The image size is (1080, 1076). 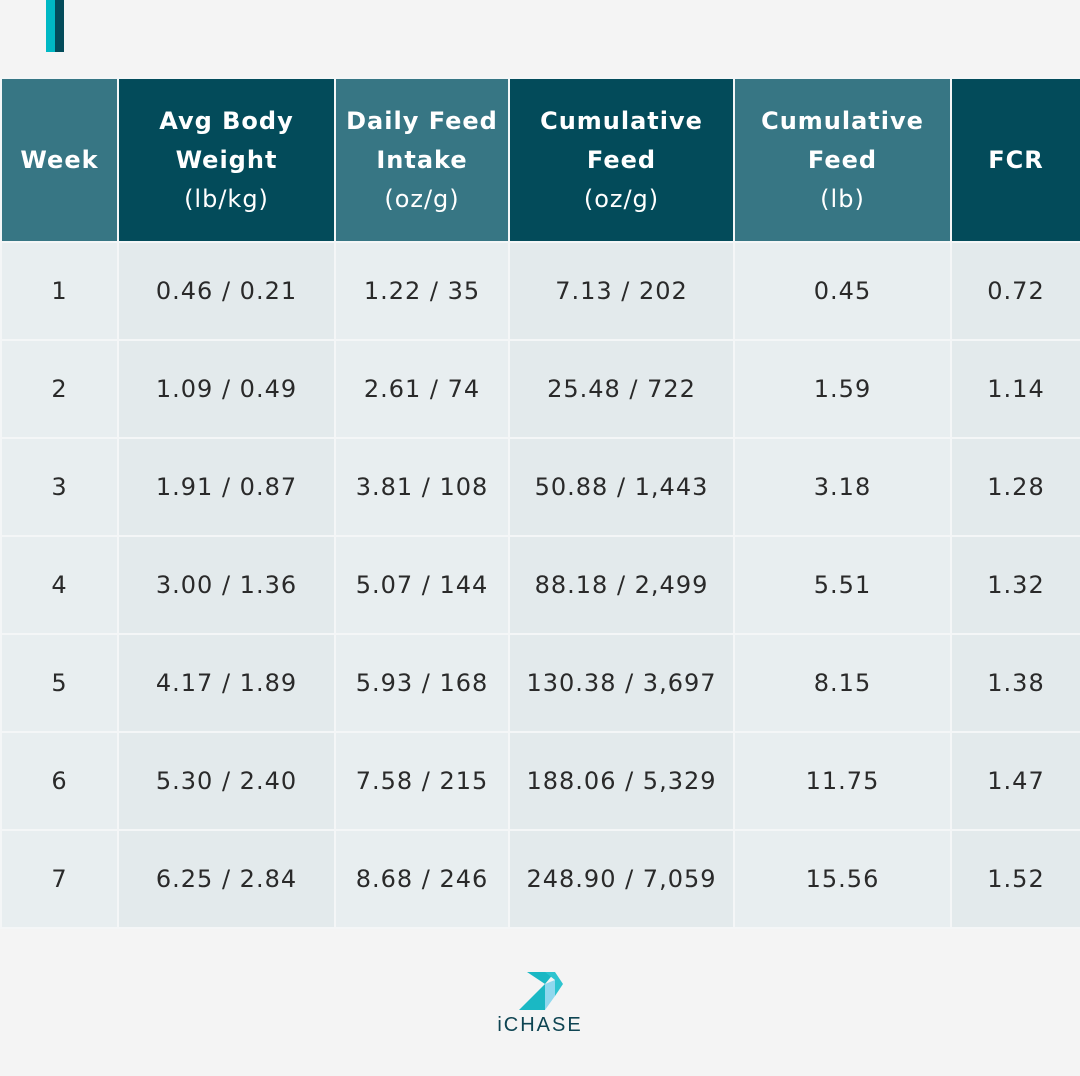 What do you see at coordinates (1015, 389) in the screenshot?
I see `cell-fcr: 1.14` at bounding box center [1015, 389].